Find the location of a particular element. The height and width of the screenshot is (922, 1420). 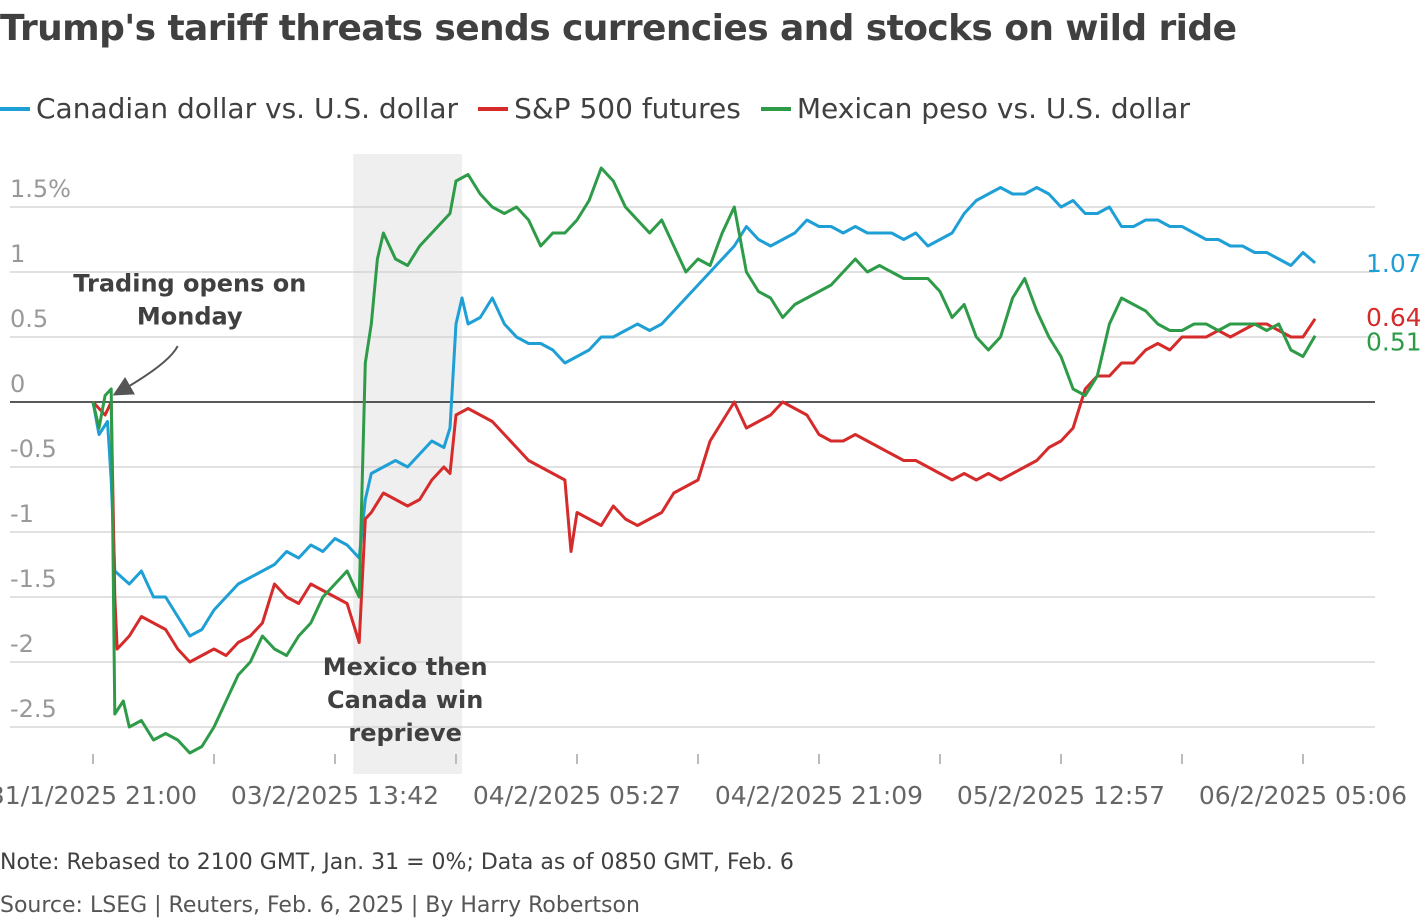

series-end-label-0: 1.07 is located at coordinates (1393, 263).